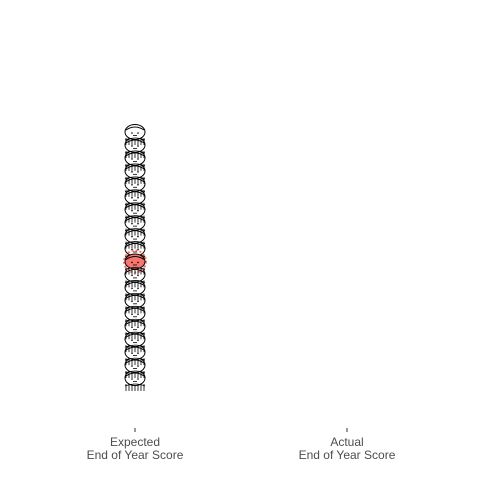  Describe the element at coordinates (135, 134) in the screenshot. I see `child-icon-point` at that location.